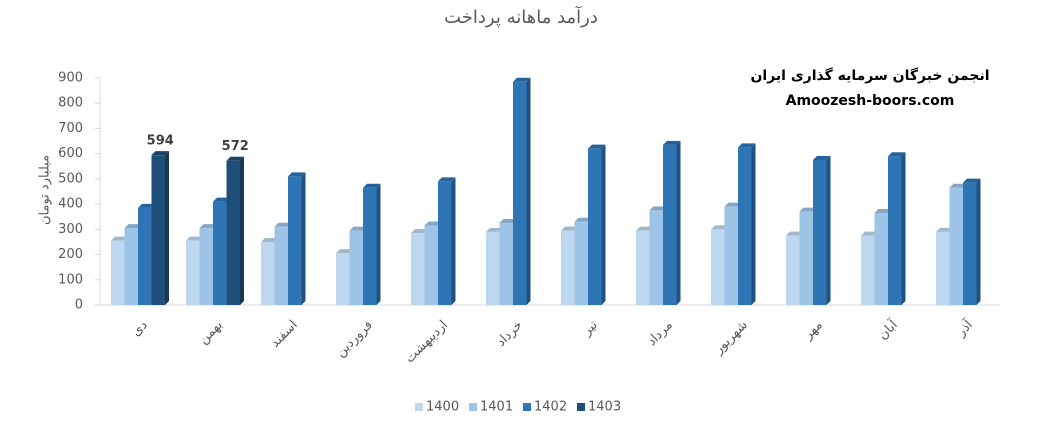 Image resolution: width=1042 pixels, height=431 pixels. I want to click on x-tick-label: دی, so click(140, 329).